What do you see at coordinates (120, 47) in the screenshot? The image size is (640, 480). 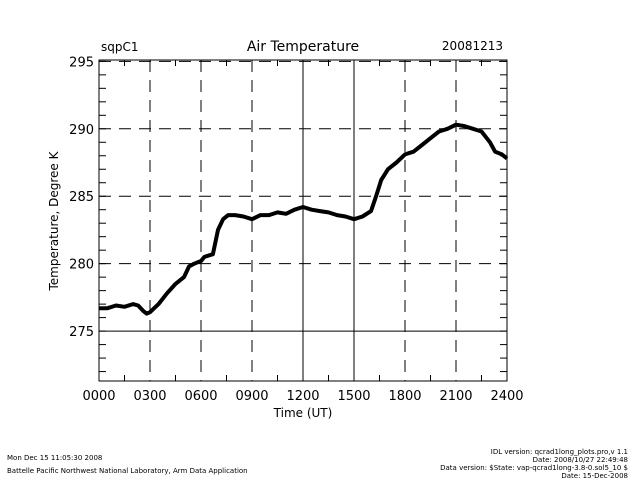 I see `site-label: sqpC1` at bounding box center [120, 47].